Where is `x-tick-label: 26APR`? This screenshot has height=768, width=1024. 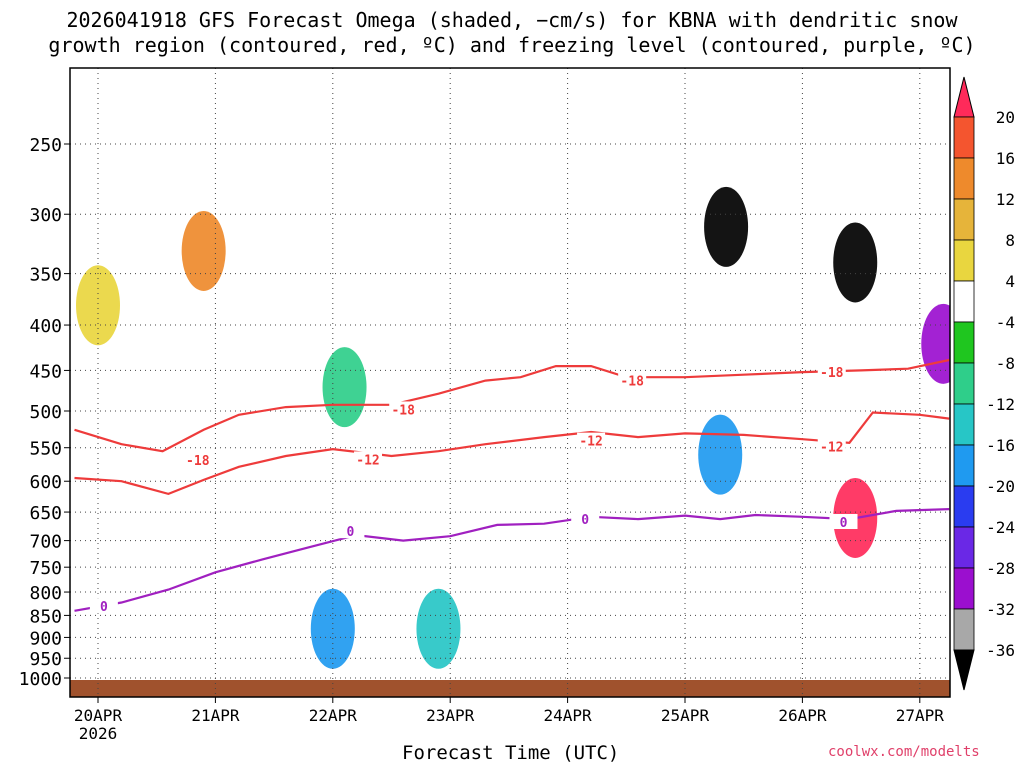
x-tick-label: 26APR is located at coordinates (802, 715).